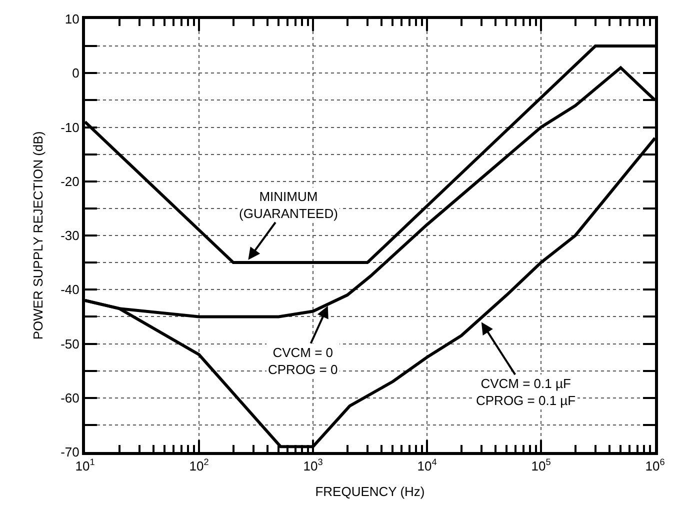 The height and width of the screenshot is (512, 677). I want to click on annotation: CVCM = 0 CPROG = 0, so click(303, 361).